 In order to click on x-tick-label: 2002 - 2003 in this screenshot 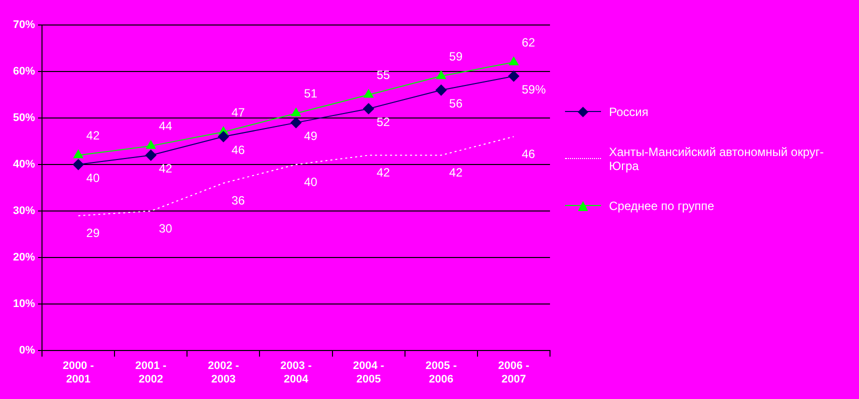, I will do `click(224, 373)`.